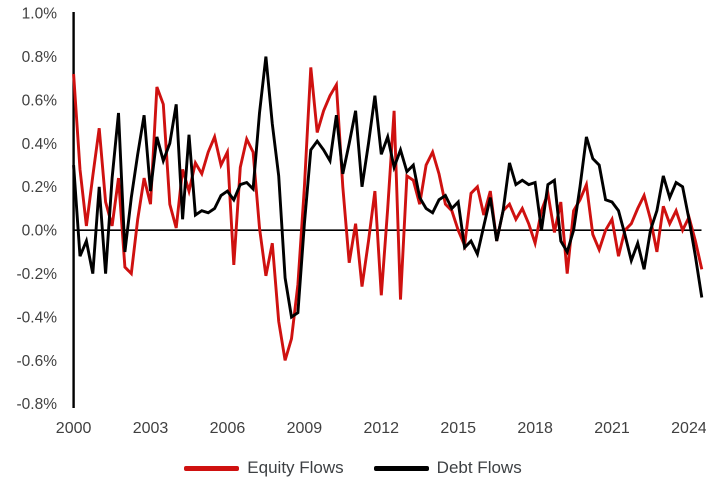 The image size is (706, 495). I want to click on y-tick-label: -0.8%, so click(37, 404).